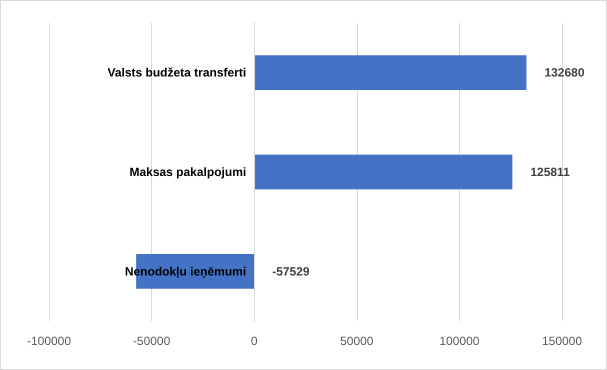 This screenshot has height=370, width=607. What do you see at coordinates (254, 341) in the screenshot?
I see `x-tick-label: 0` at bounding box center [254, 341].